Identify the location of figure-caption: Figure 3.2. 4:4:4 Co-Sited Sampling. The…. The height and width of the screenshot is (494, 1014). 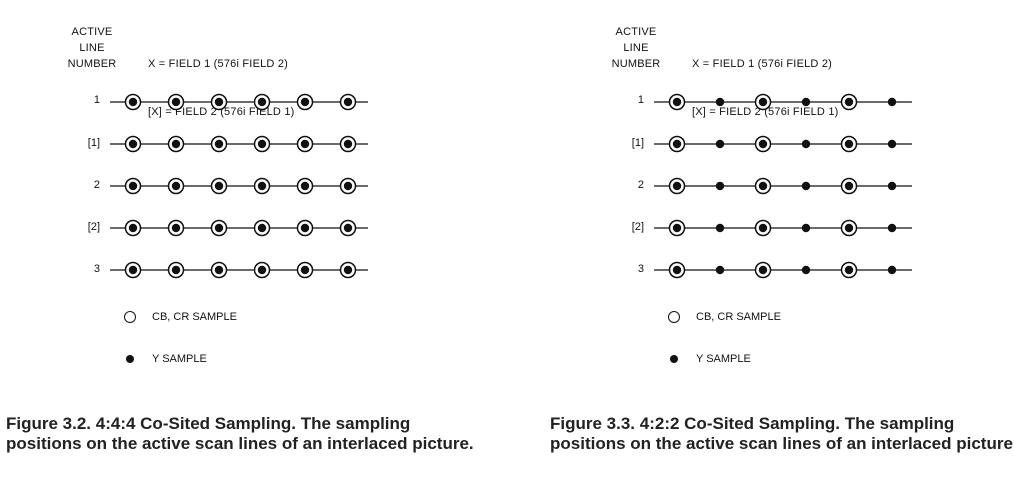
(240, 433).